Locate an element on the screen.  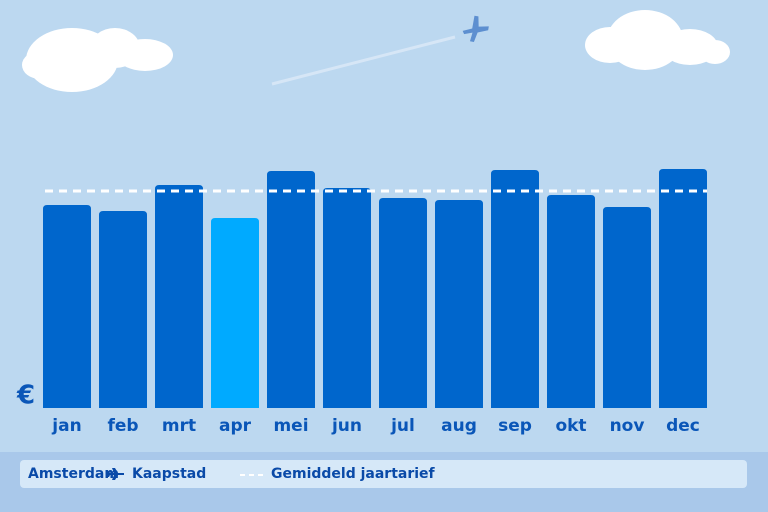
legend-average: Gemiddeld jaartarief is located at coordinates (353, 474).